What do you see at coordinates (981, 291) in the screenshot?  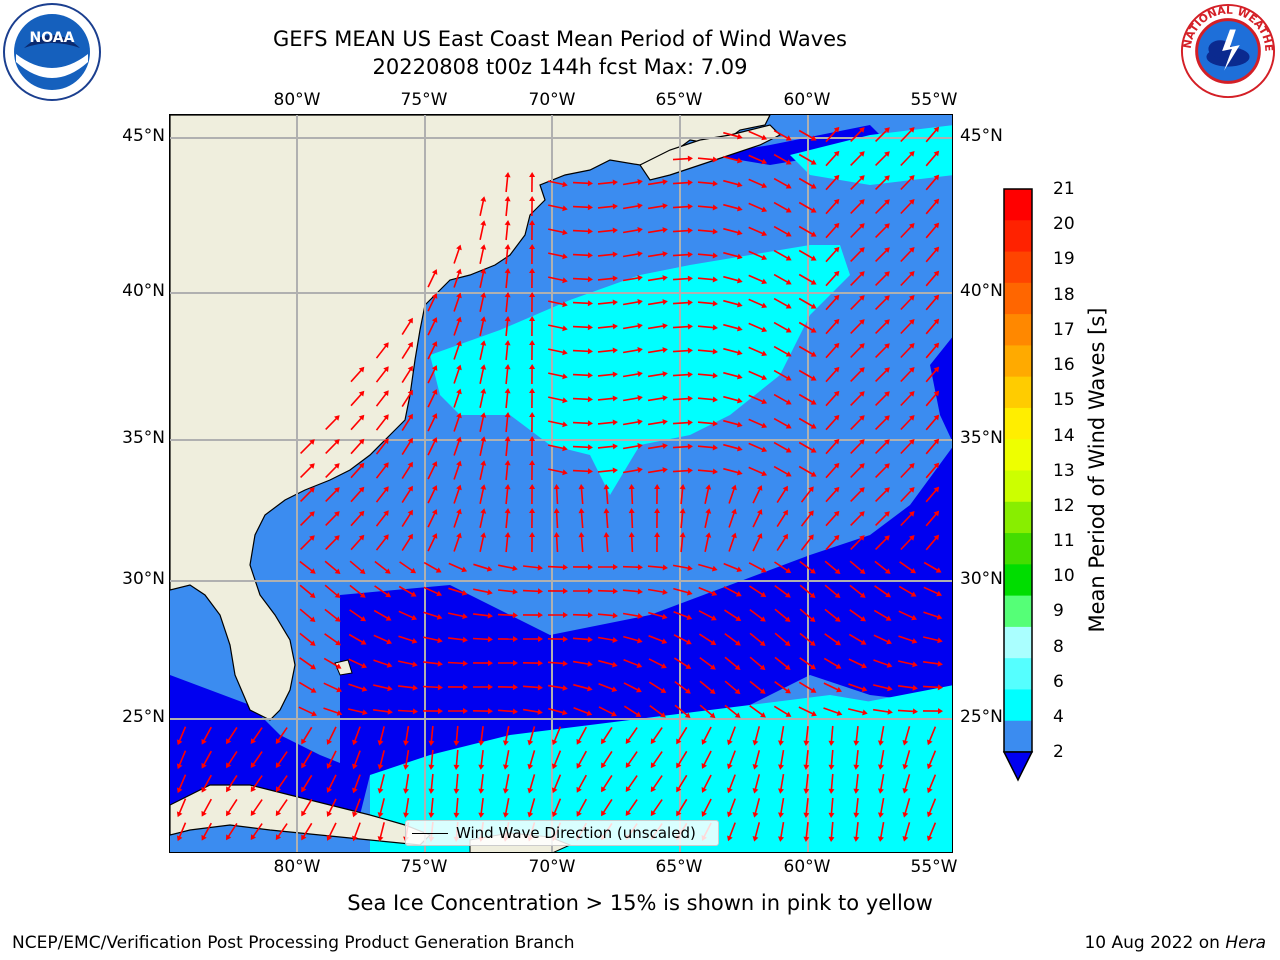 I see `lat-tick-right: 40°N` at bounding box center [981, 291].